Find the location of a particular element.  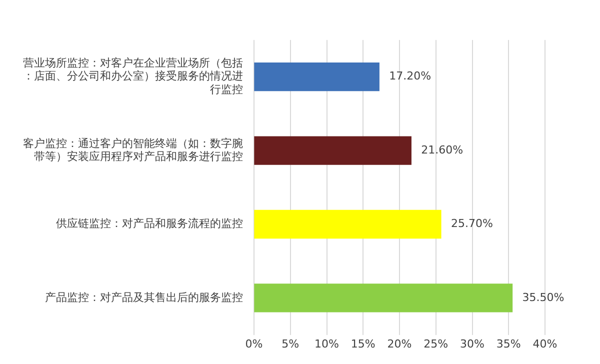

data-label: 17.20% is located at coordinates (410, 76).